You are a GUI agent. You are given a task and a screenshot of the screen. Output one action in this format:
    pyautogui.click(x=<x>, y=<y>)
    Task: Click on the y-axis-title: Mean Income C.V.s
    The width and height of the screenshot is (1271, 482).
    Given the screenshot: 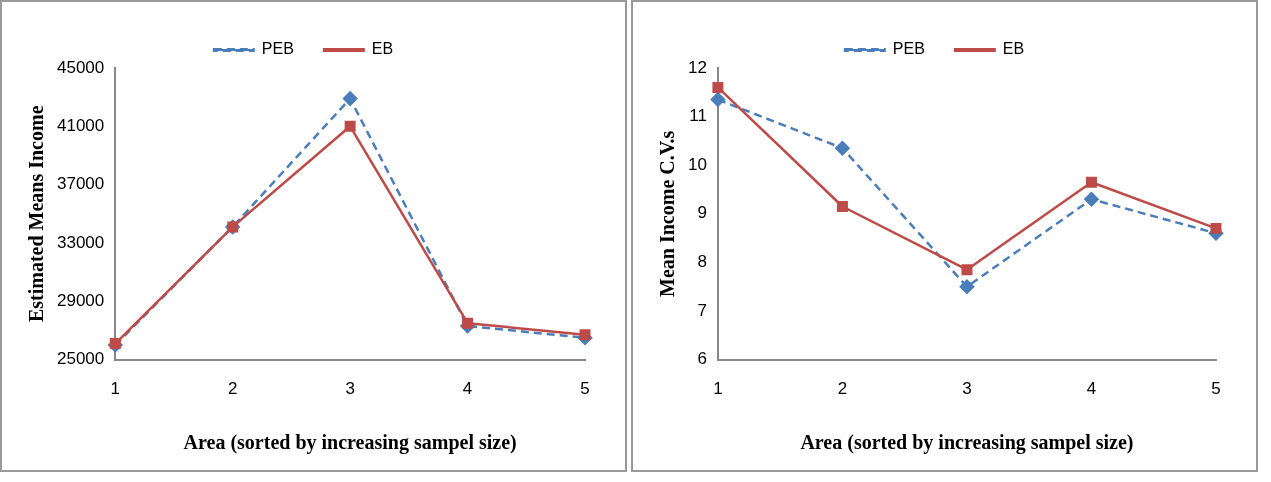 What is the action you would take?
    pyautogui.click(x=667, y=213)
    